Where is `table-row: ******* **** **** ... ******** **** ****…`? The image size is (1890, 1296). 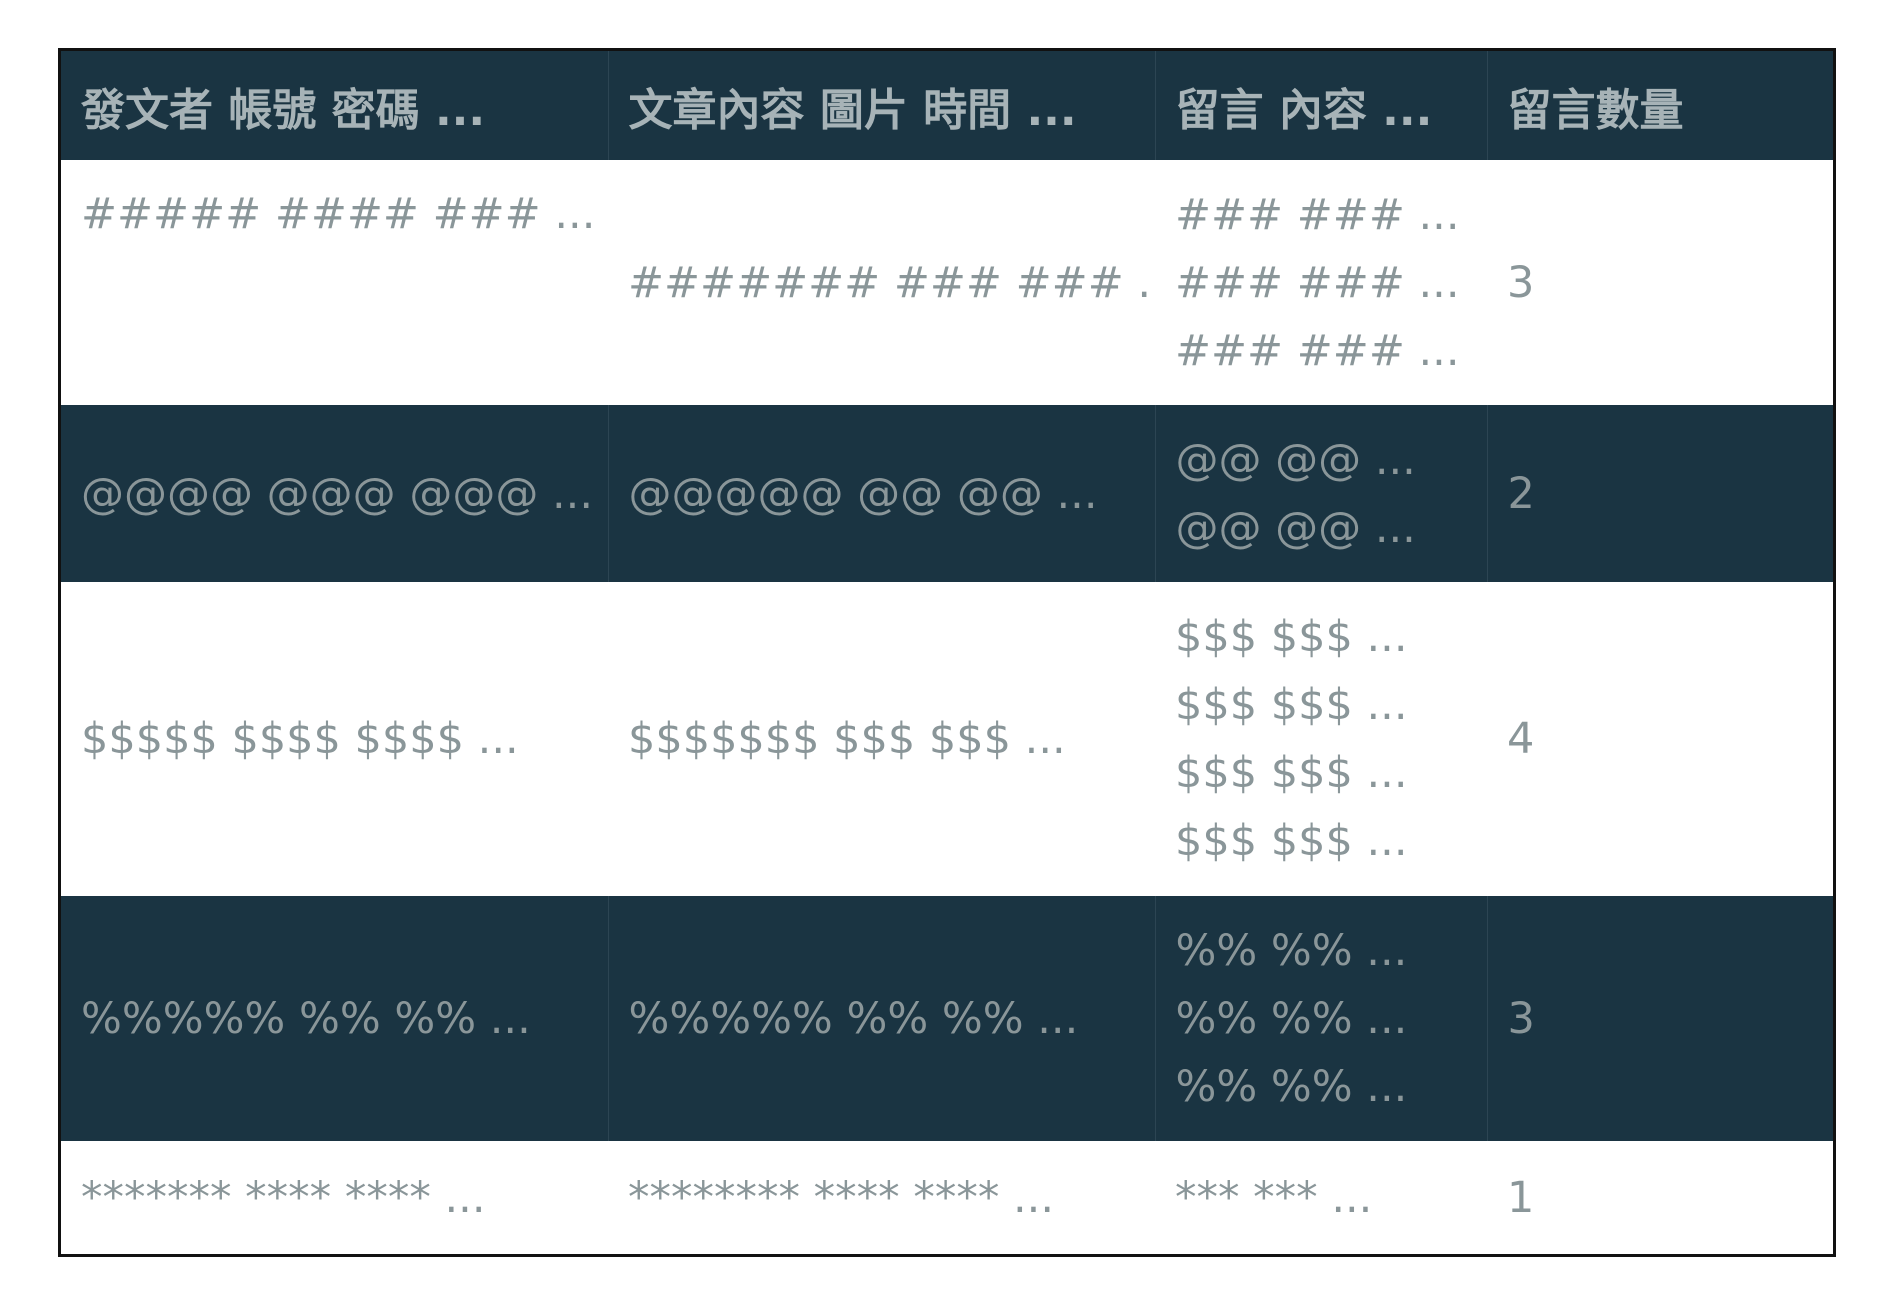 table-row: ******* **** **** ... ******** **** ****… is located at coordinates (947, 1197).